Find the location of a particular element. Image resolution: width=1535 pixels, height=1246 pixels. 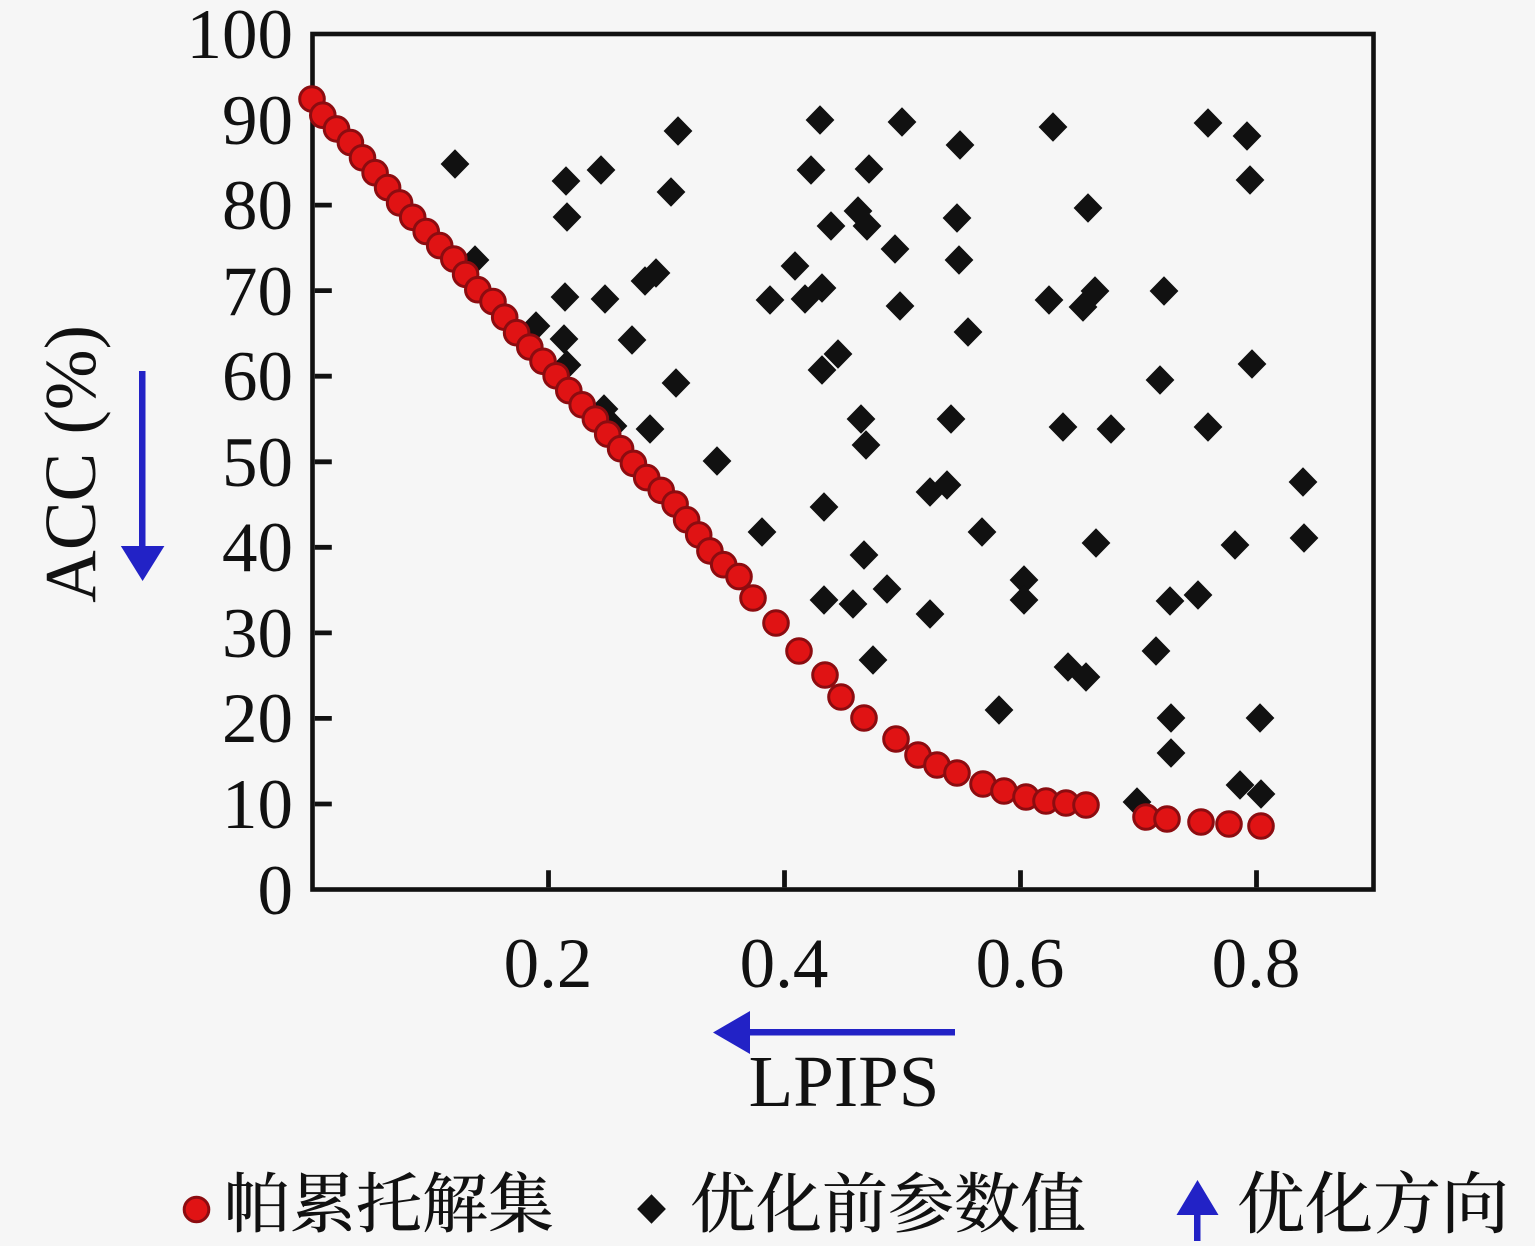

svg-text: 0.4 is located at coordinates (784, 964).